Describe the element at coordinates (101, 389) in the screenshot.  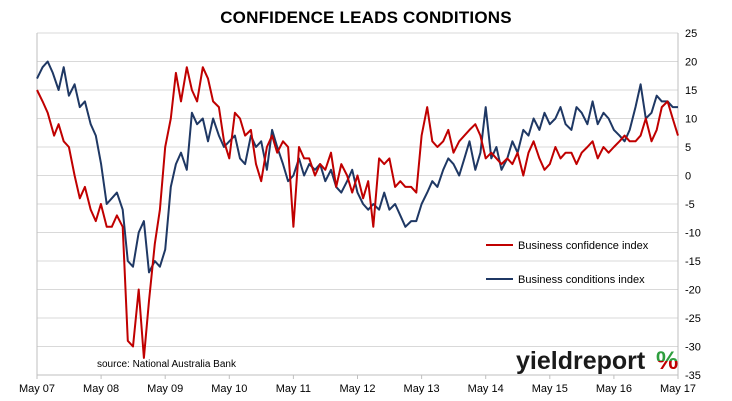
I see `x-tick-label: May 08` at that location.